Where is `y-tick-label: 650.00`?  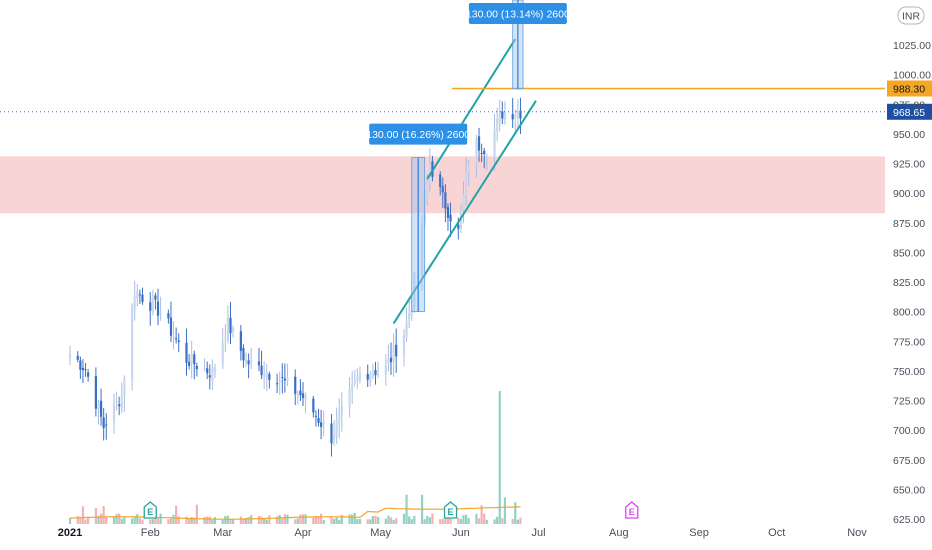
y-tick-label: 650.00 is located at coordinates (909, 490).